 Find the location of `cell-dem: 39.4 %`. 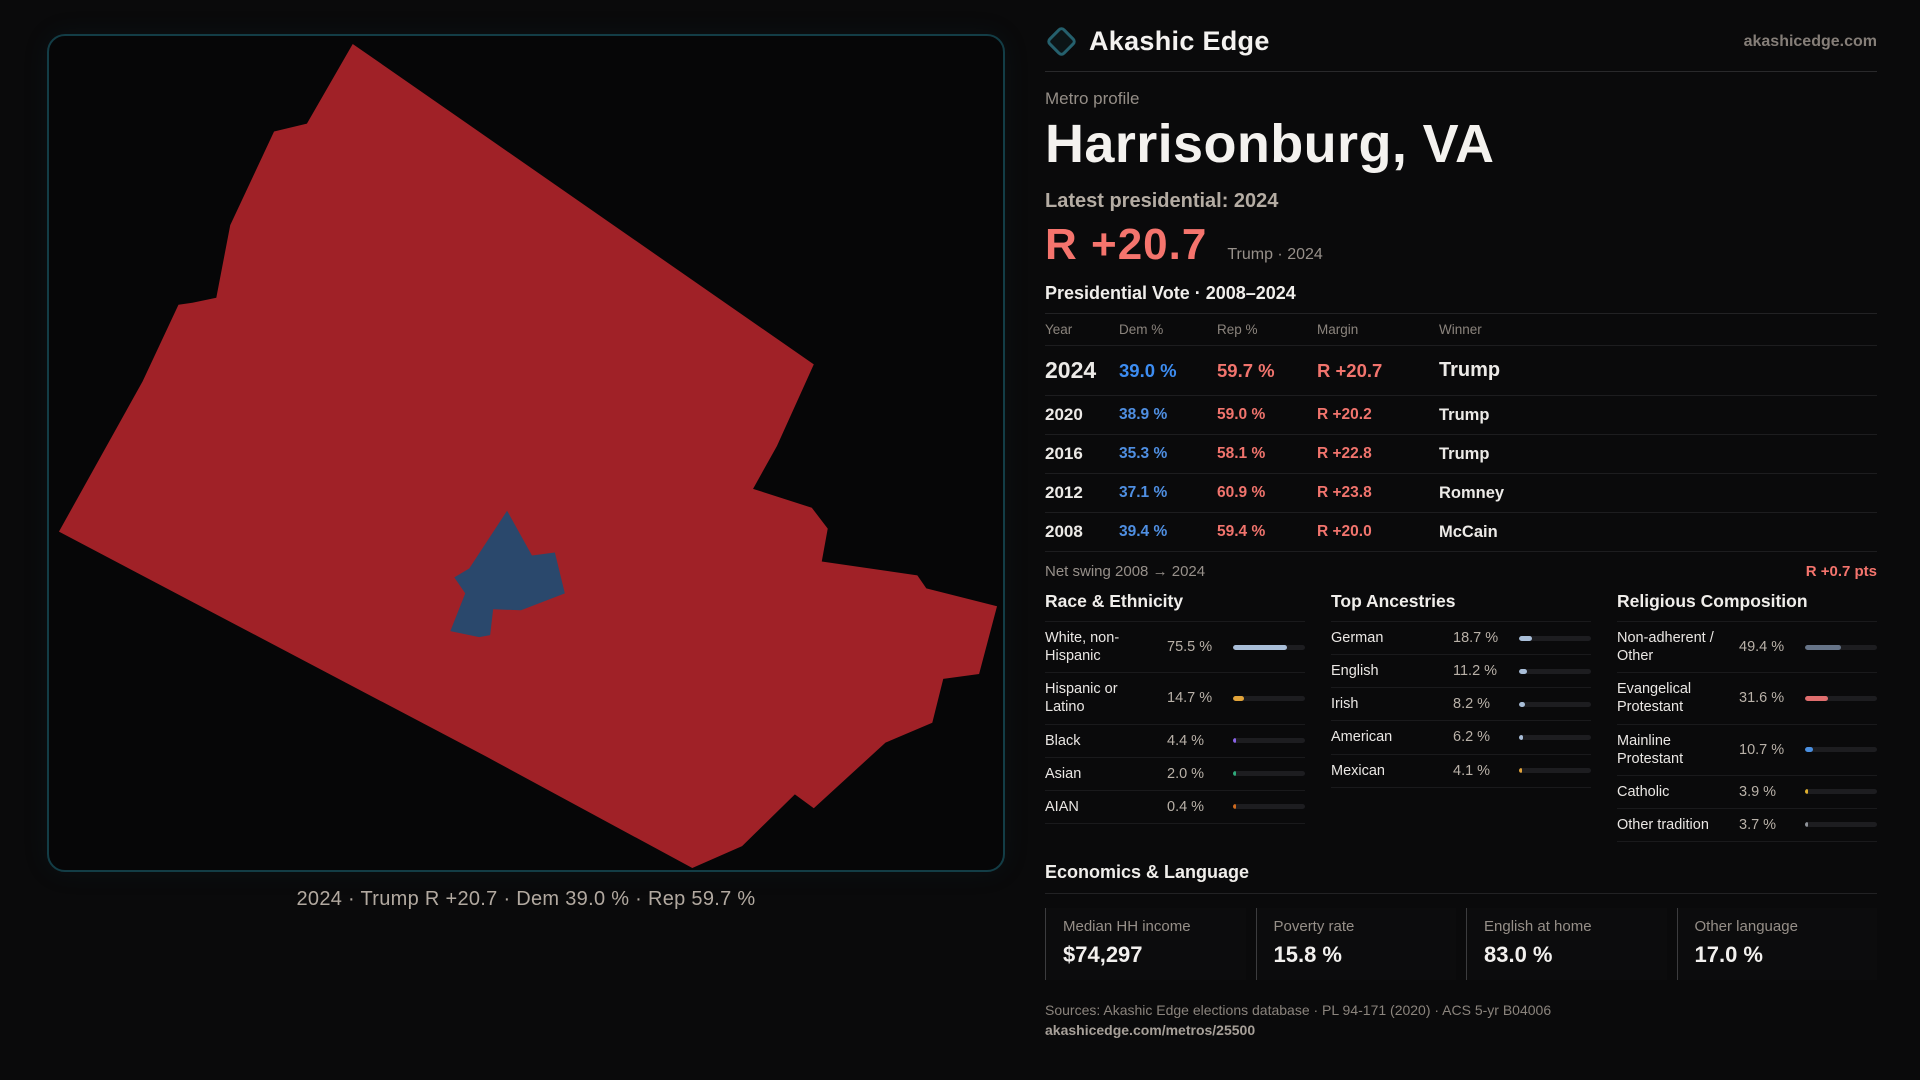

cell-dem: 39.4 % is located at coordinates (1143, 531).